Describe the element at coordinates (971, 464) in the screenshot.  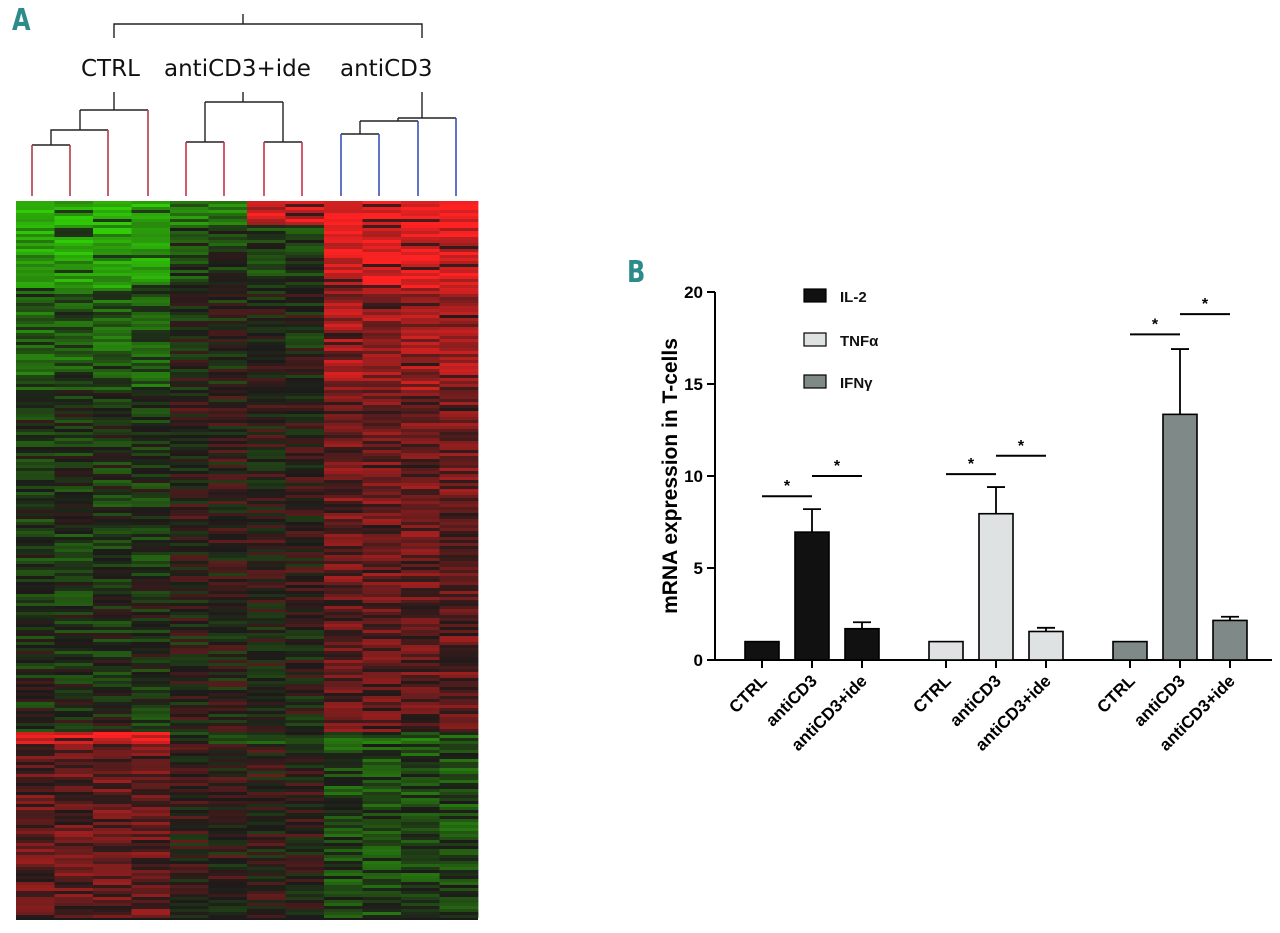
I see `significance-star: *` at that location.